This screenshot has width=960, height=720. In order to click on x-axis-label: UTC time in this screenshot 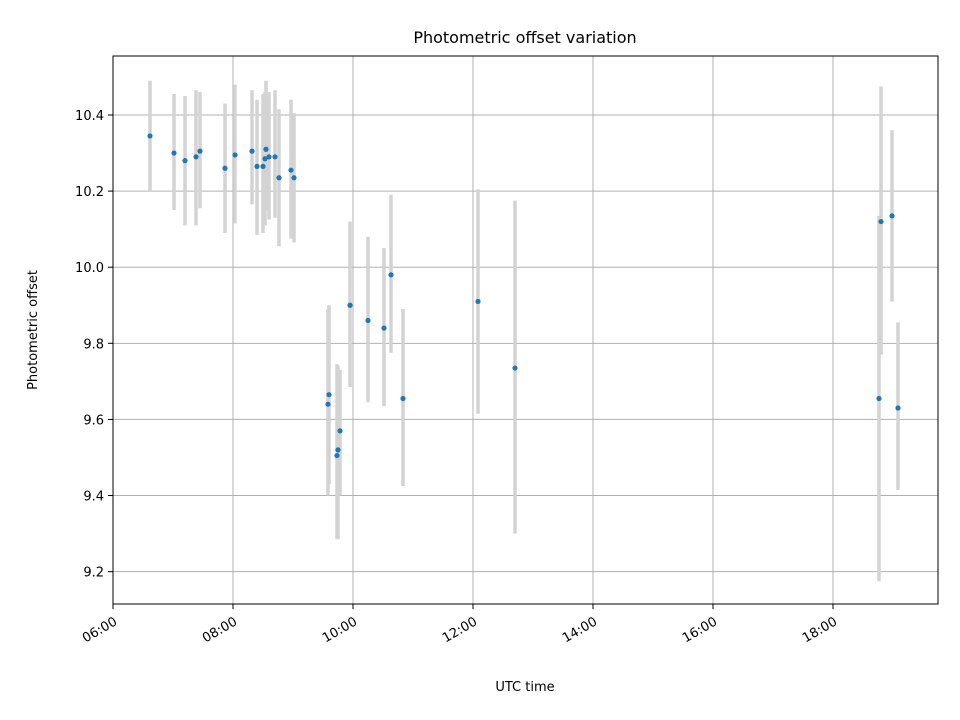, I will do `click(524, 687)`.